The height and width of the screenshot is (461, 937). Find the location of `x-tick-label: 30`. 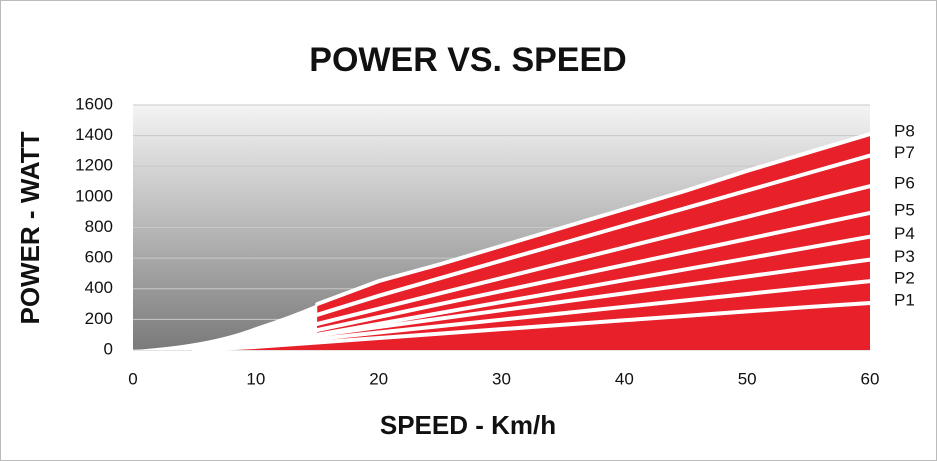

x-tick-label: 30 is located at coordinates (501, 378).